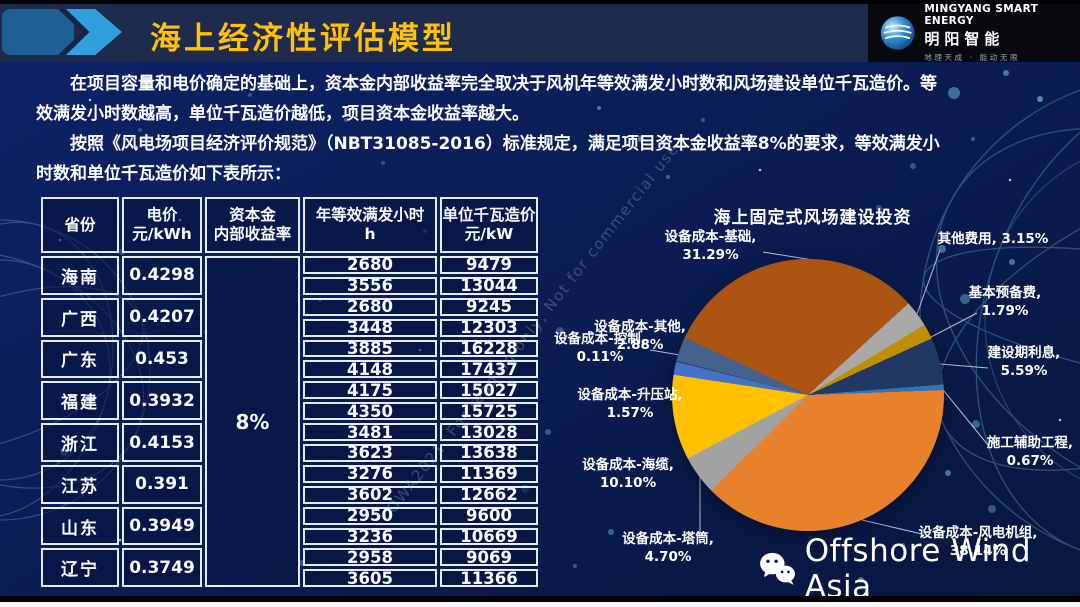 This screenshot has height=607, width=1080. What do you see at coordinates (370, 390) in the screenshot?
I see `hours-cell: 4175` at bounding box center [370, 390].